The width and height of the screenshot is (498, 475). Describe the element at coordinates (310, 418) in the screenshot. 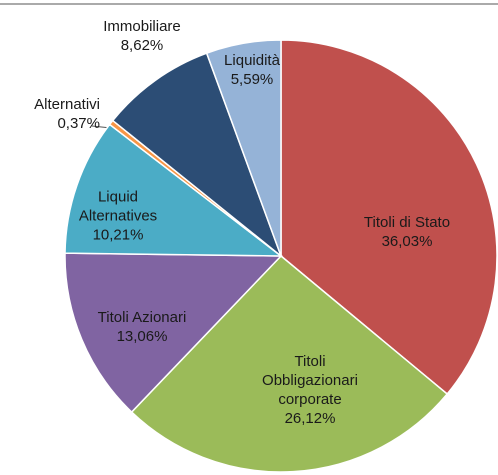

I see `slice-value: 26,12%` at that location.